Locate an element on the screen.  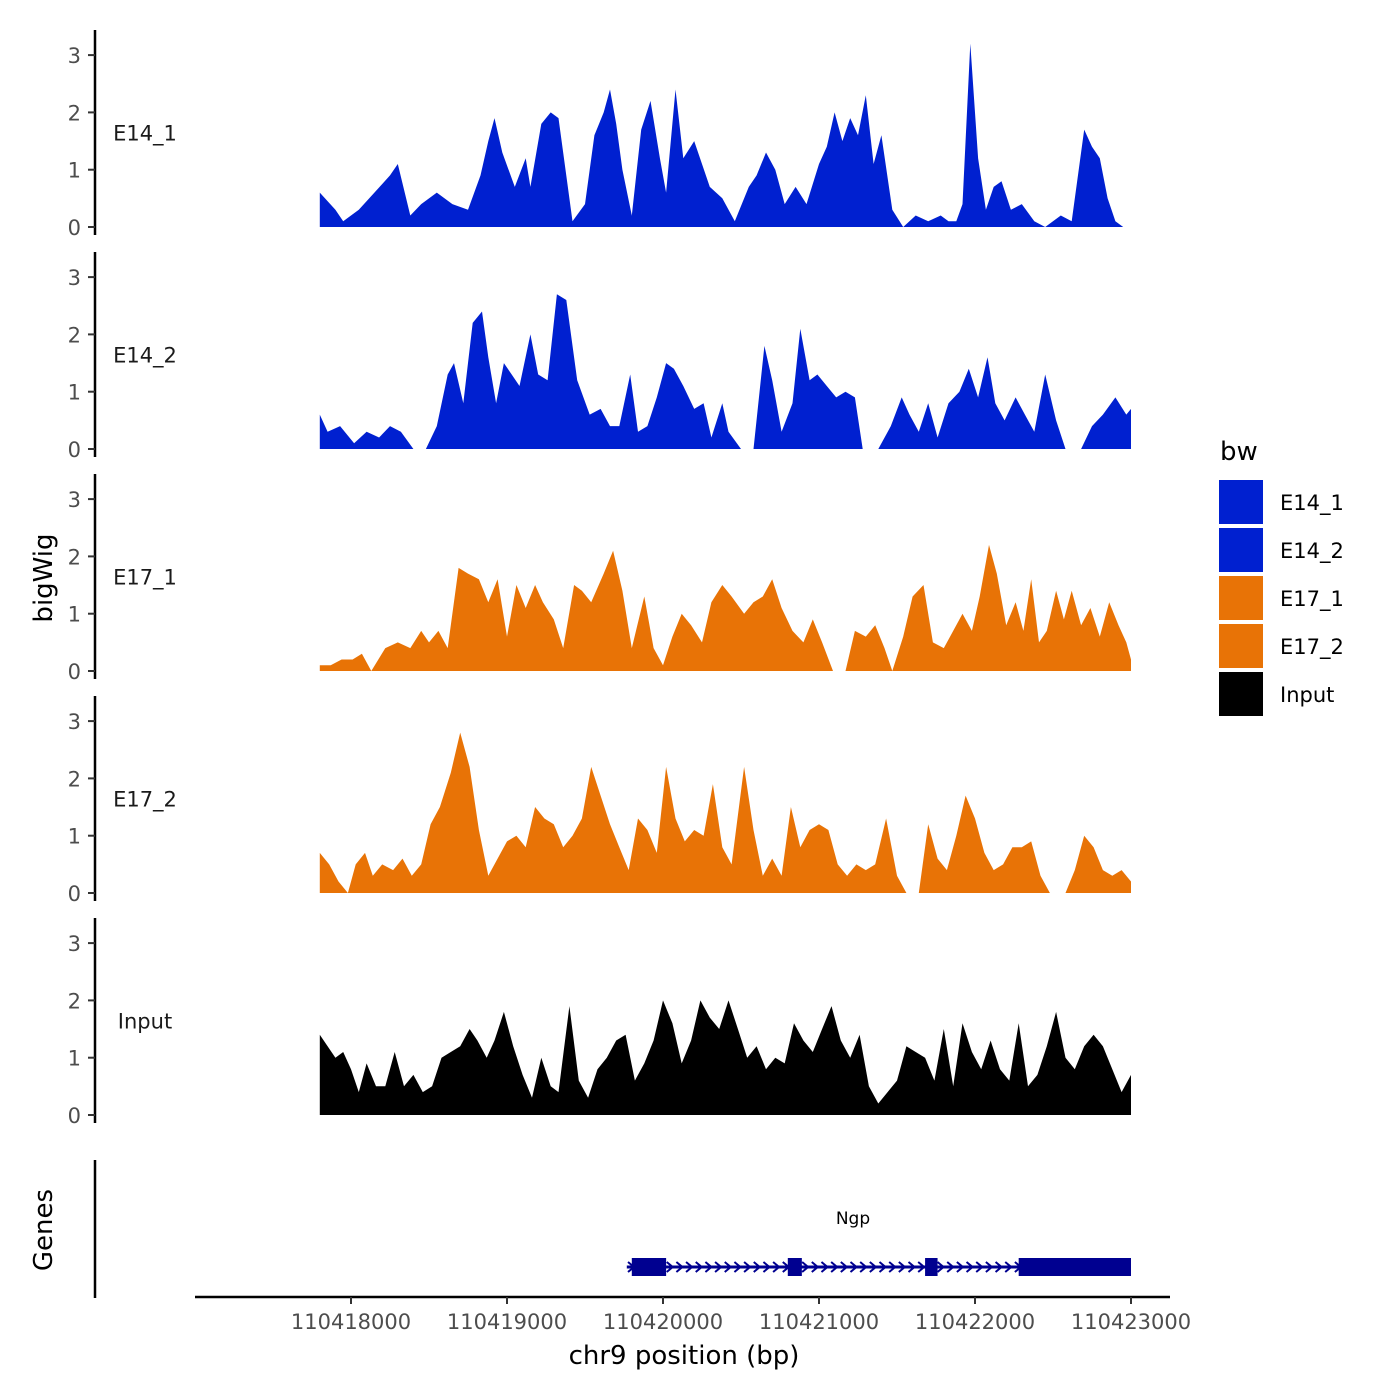
x-tick-label: 110420000 is located at coordinates (663, 1322).